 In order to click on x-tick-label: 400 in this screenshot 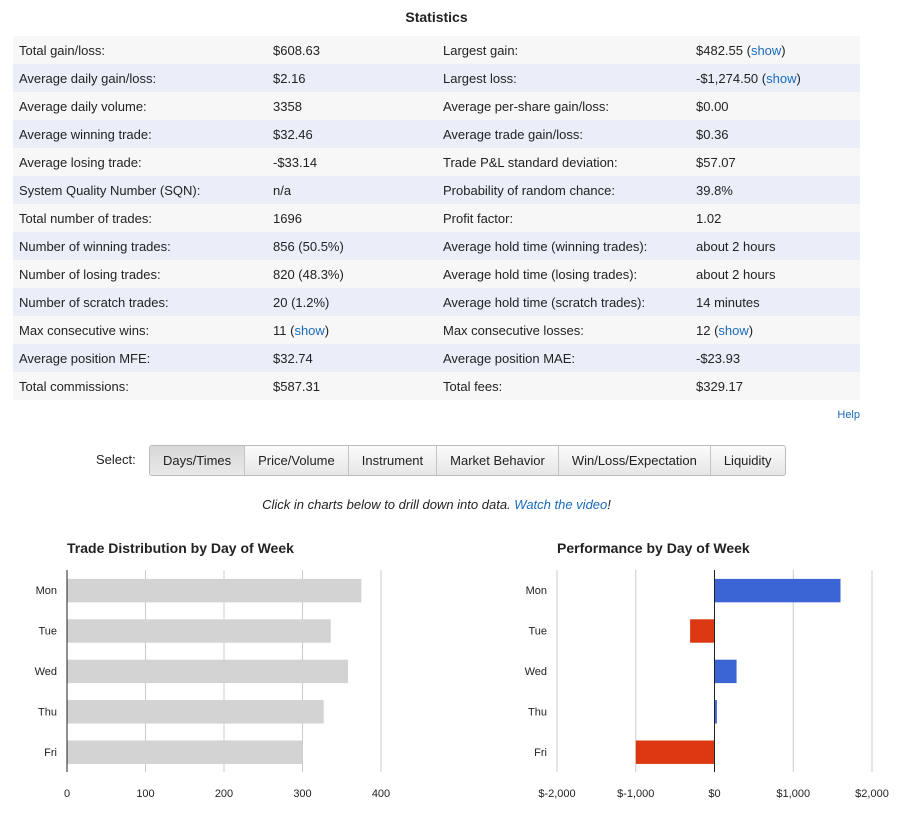, I will do `click(381, 794)`.